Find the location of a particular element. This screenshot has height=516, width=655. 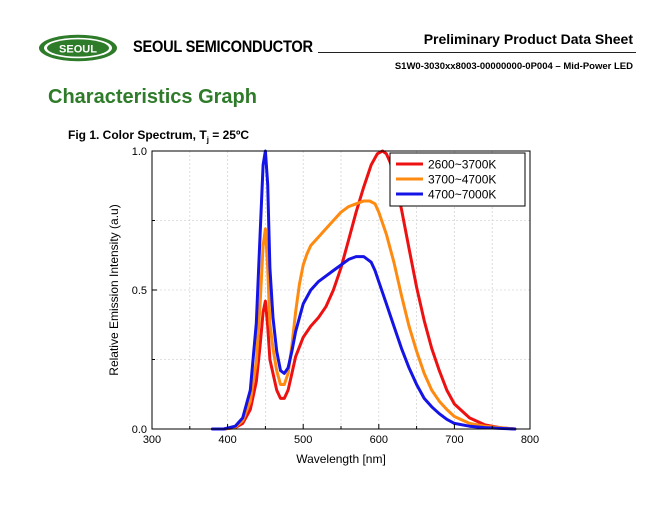

seoul-logo: SEOUL is located at coordinates (78, 48).